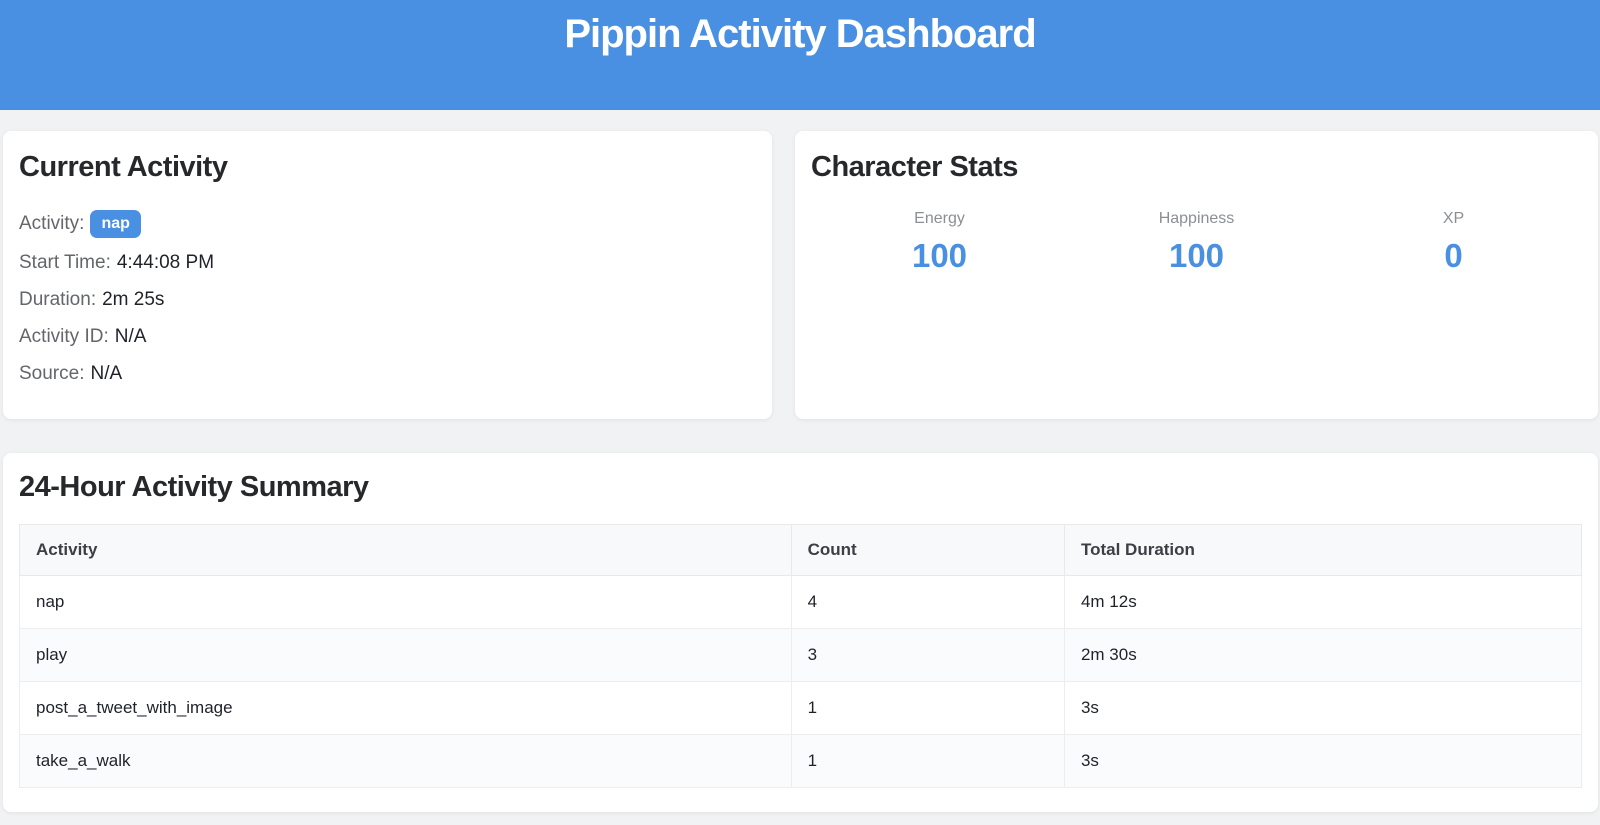  I want to click on duration-label: Duration:, so click(58, 299).